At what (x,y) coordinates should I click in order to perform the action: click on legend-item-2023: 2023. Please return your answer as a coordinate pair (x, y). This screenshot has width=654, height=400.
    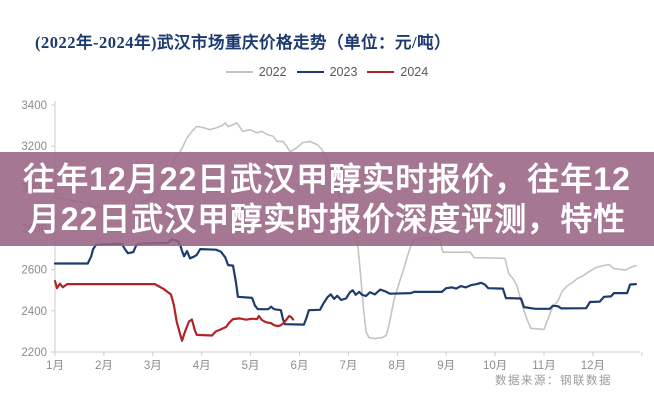
    Looking at the image, I should click on (327, 72).